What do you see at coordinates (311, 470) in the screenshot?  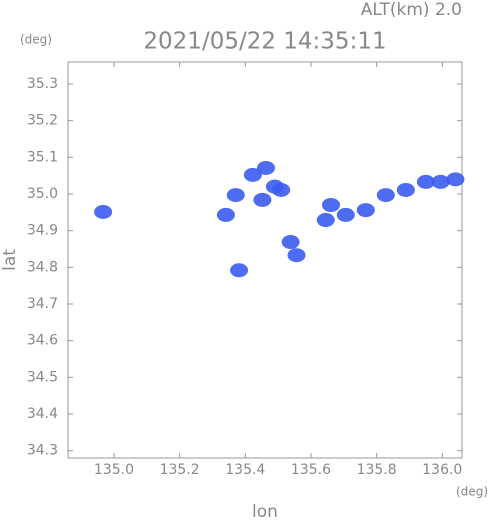 I see `x-tick-label: 135.6` at bounding box center [311, 470].